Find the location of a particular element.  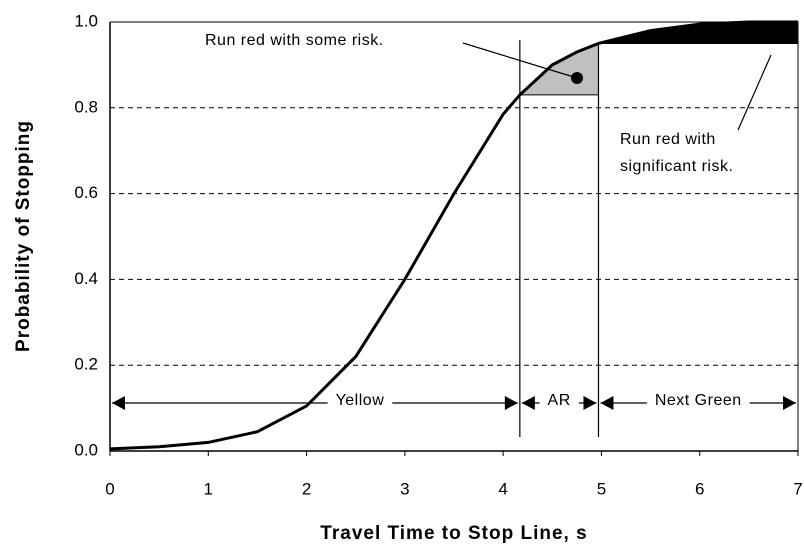

y-tick-label: 0.4 is located at coordinates (86, 278).